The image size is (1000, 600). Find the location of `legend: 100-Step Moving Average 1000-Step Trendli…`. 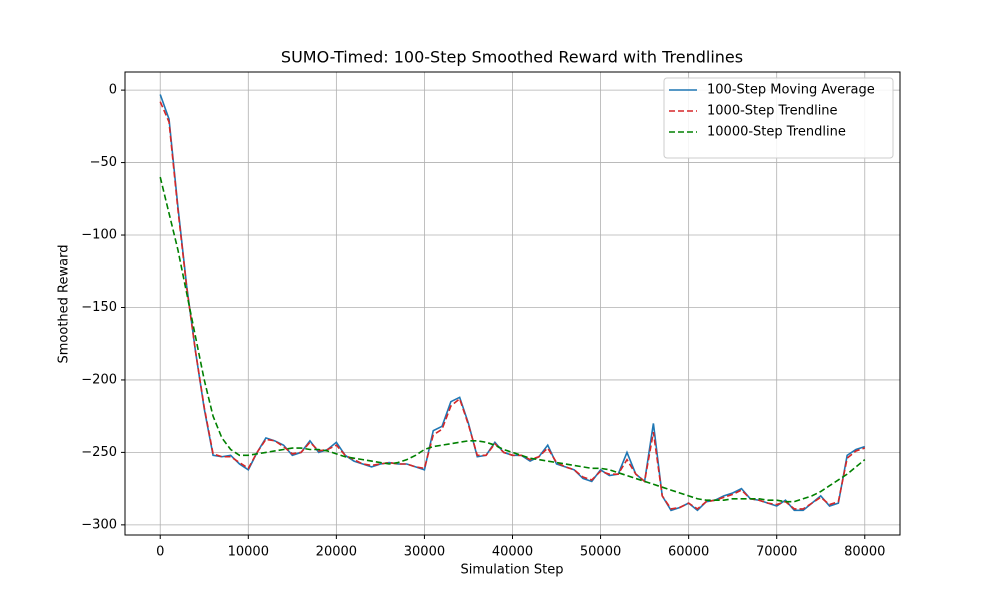

legend: 100-Step Moving Average 1000-Step Trendli… is located at coordinates (778, 118).